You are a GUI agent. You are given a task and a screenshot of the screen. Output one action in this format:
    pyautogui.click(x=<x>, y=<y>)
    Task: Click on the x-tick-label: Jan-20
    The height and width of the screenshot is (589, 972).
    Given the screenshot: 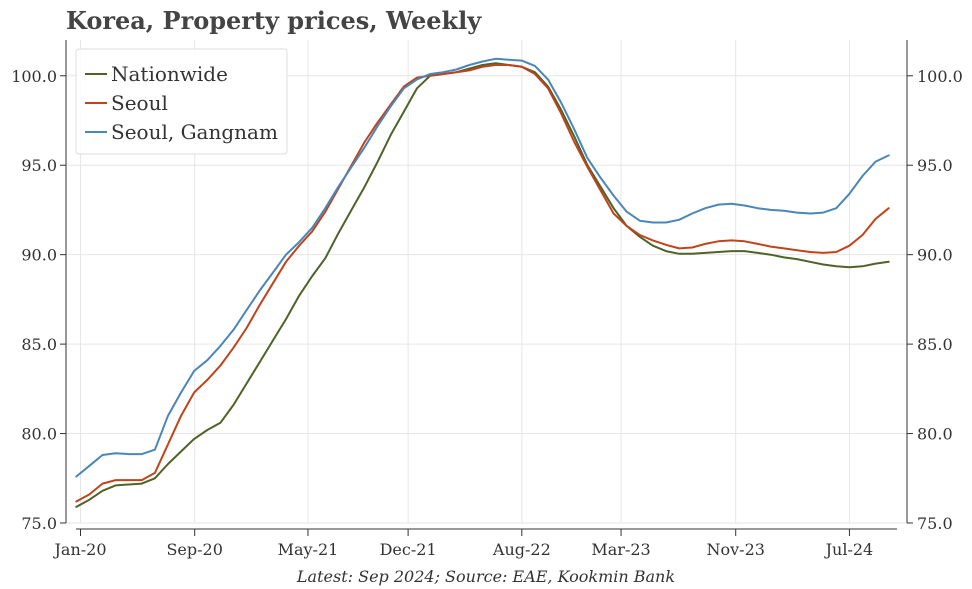 What is the action you would take?
    pyautogui.click(x=79, y=549)
    